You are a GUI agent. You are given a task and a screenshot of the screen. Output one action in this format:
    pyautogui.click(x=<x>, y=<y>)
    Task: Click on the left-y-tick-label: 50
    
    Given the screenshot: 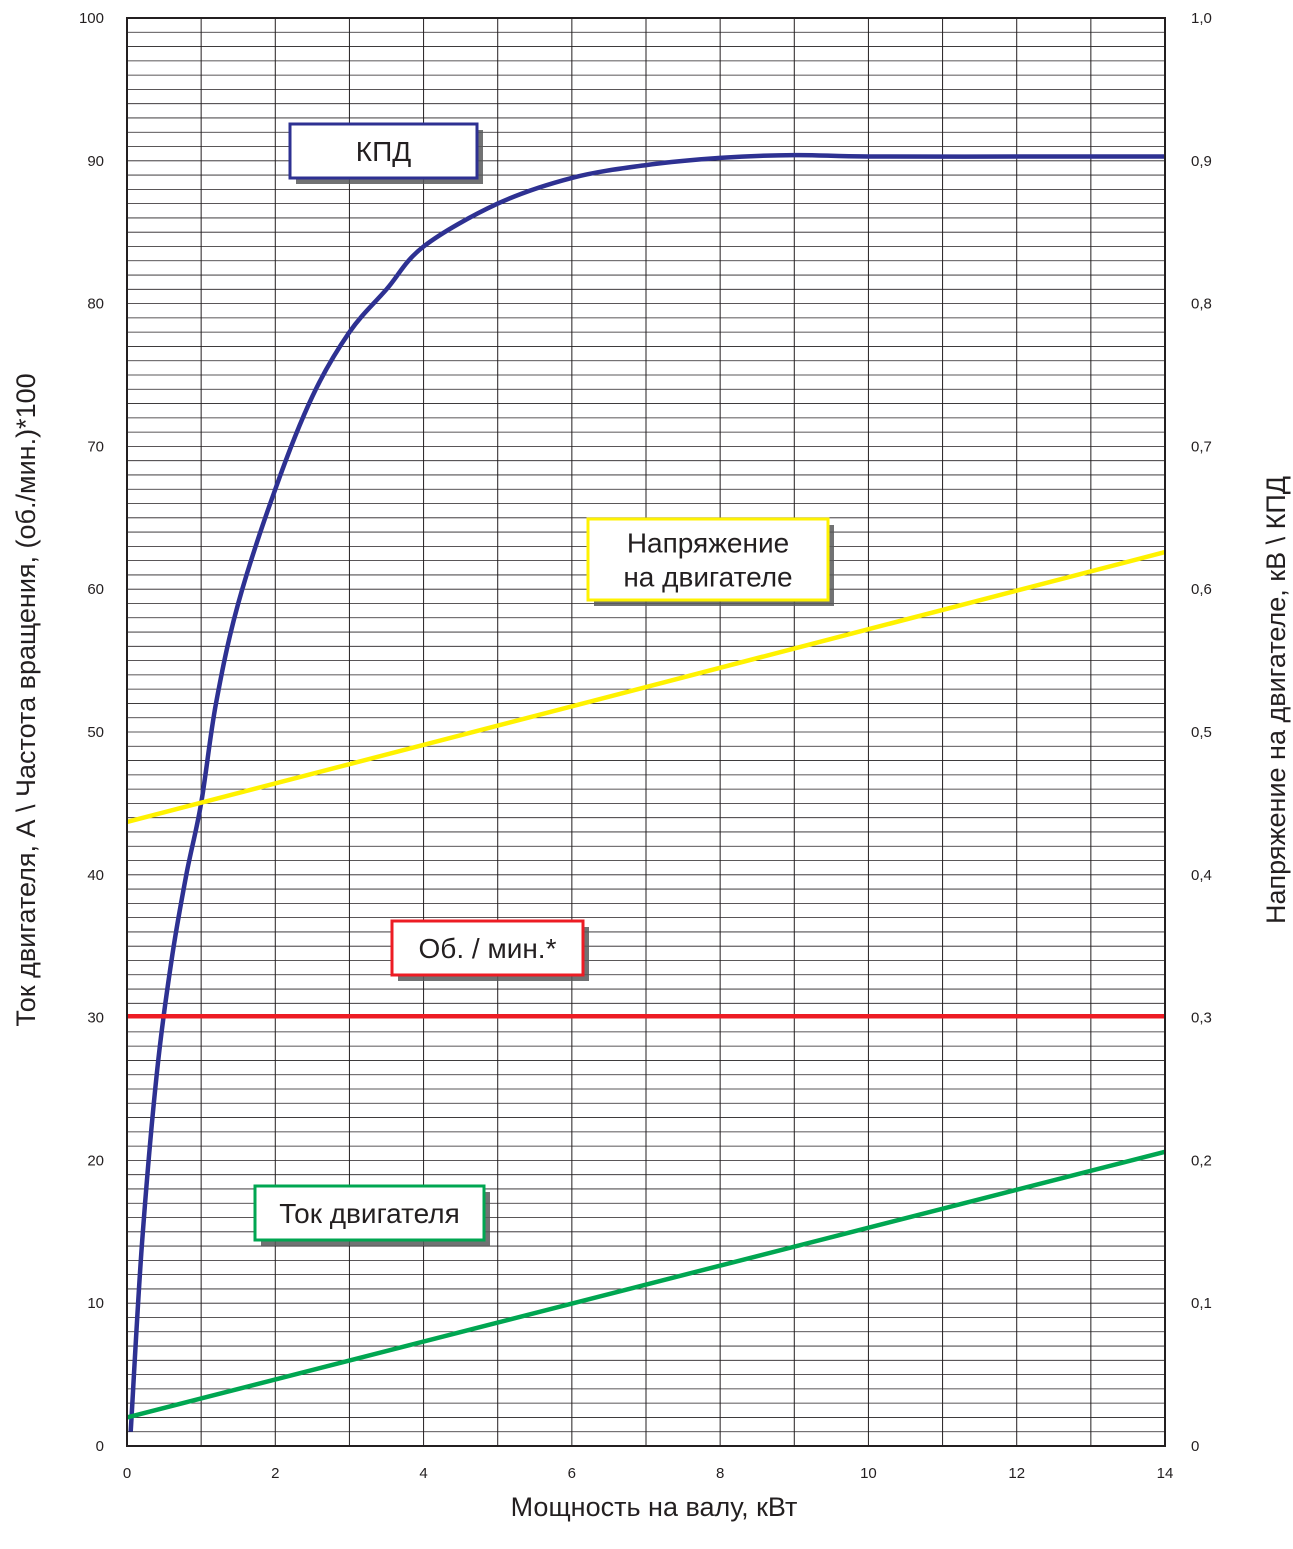 What is the action you would take?
    pyautogui.click(x=95, y=732)
    